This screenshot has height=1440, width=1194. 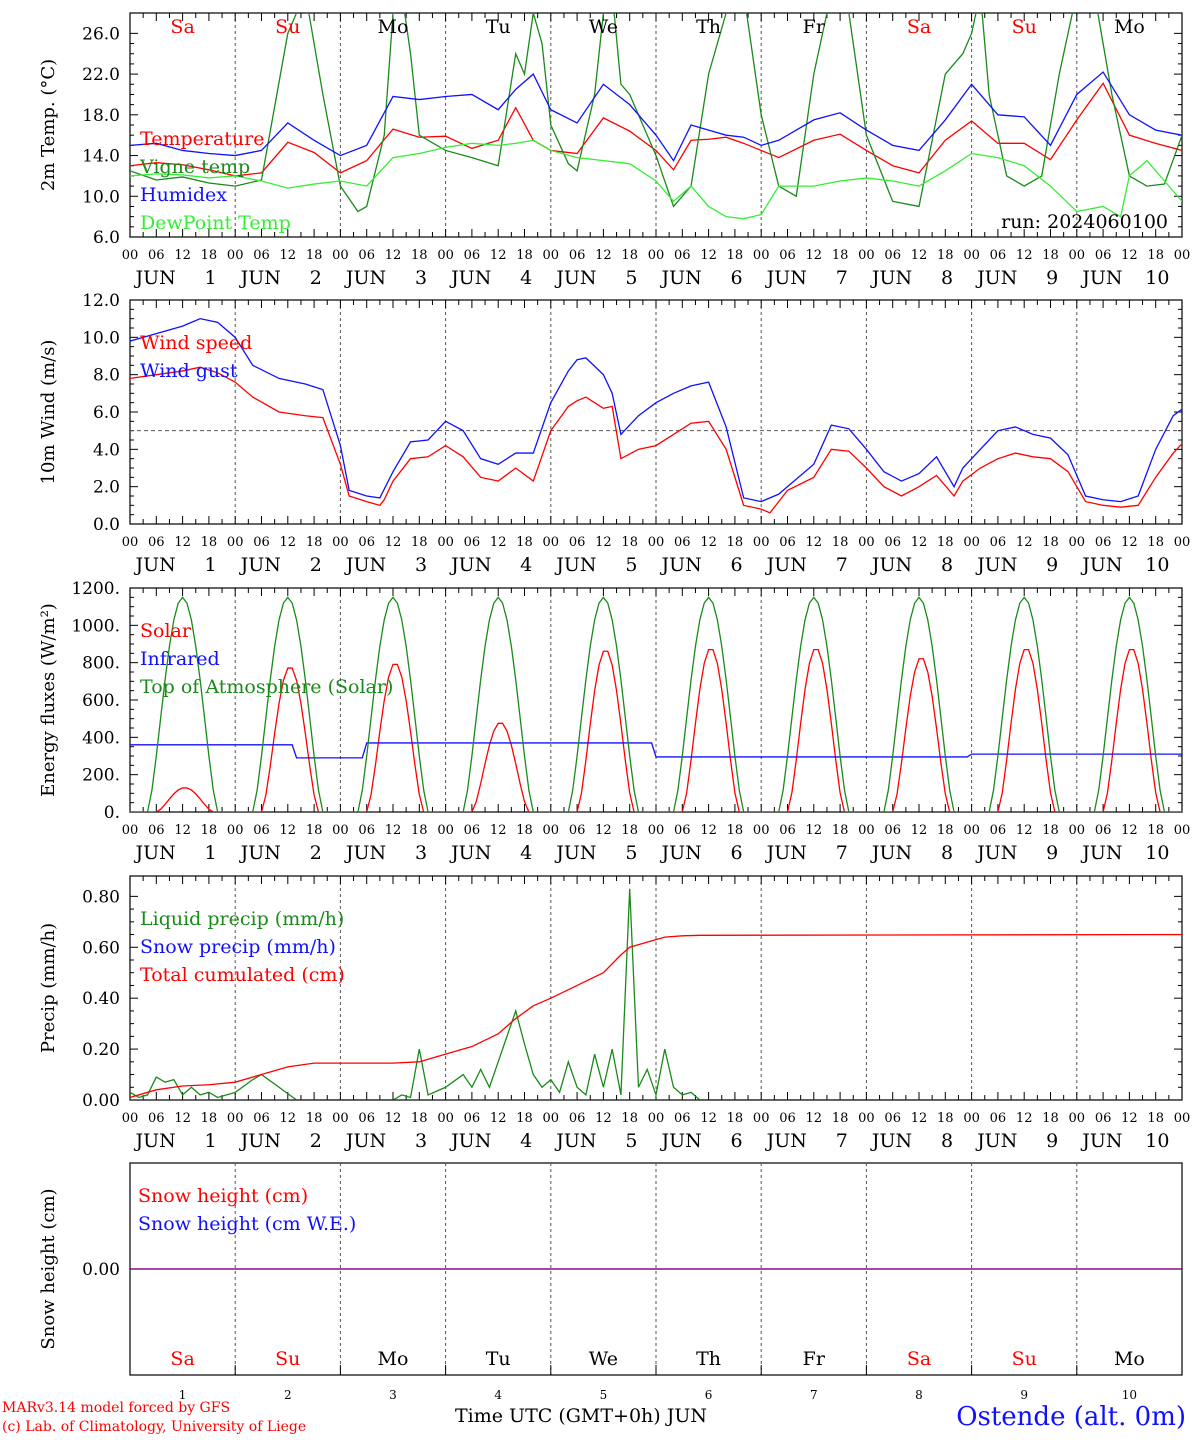 What do you see at coordinates (194, 167) in the screenshot?
I see `legend-entry: Vigne temp` at bounding box center [194, 167].